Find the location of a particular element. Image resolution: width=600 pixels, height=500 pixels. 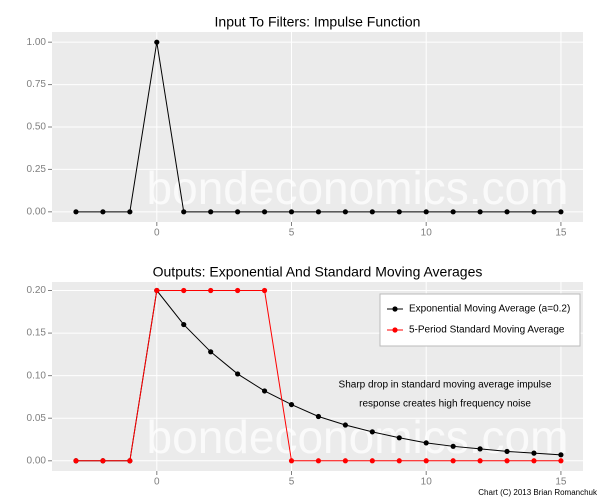

legend-label: Exponential Moving Average (a=0.2) is located at coordinates (489, 309).